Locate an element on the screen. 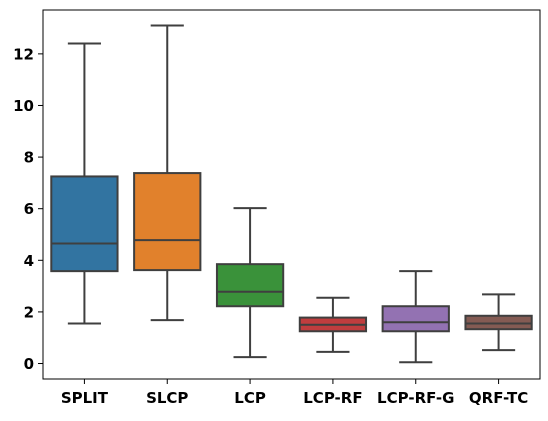 This screenshot has height=421, width=548. box-group-qrf-tc is located at coordinates (498, 322).